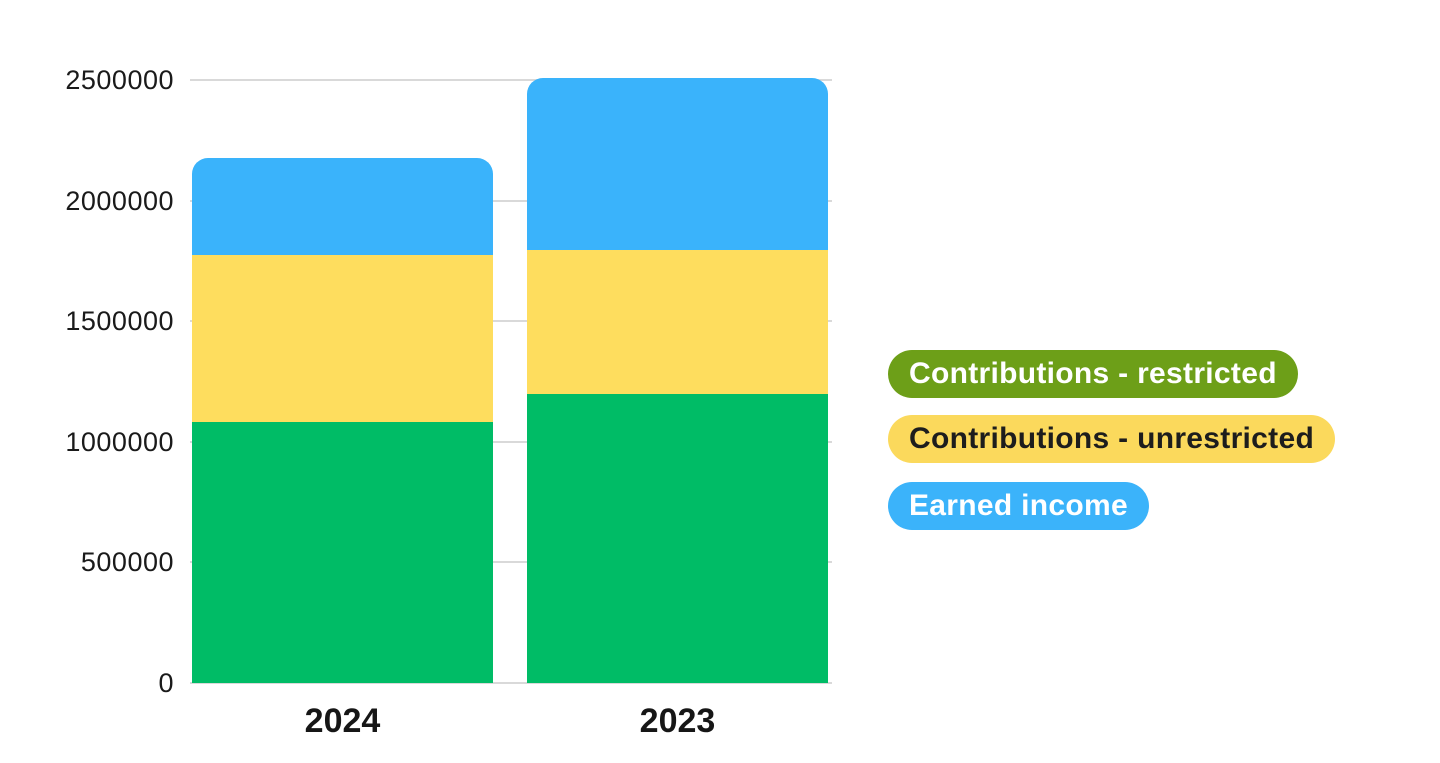  Describe the element at coordinates (677, 721) in the screenshot. I see `x-axis-label-2023: 2023` at that location.